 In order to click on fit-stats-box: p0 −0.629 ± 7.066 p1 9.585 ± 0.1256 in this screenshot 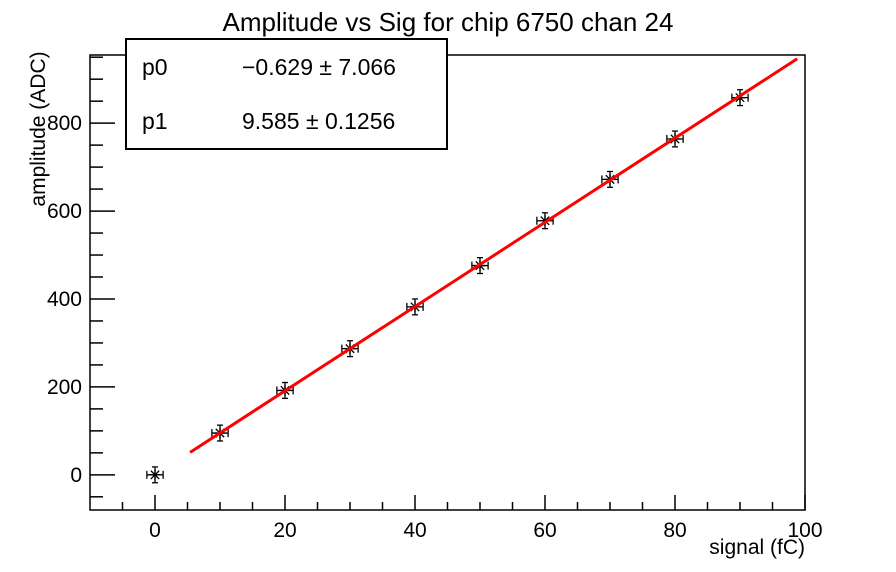, I will do `click(286, 94)`.